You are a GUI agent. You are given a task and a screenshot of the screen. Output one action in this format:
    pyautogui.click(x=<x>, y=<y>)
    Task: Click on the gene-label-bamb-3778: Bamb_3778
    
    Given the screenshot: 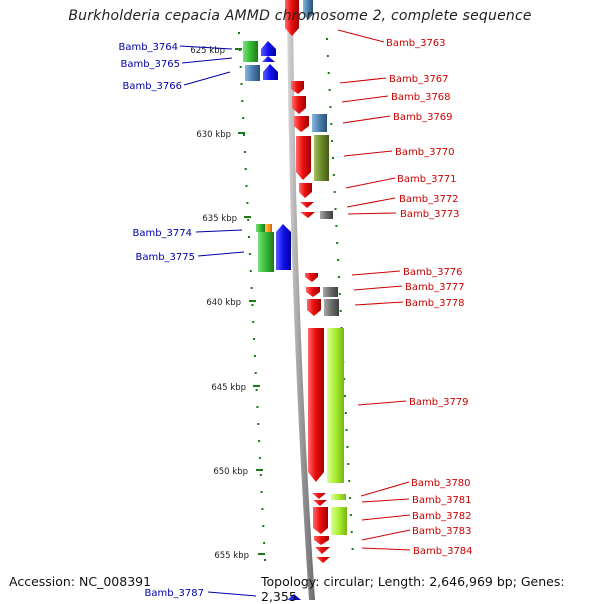 What is the action you would take?
    pyautogui.click(x=435, y=303)
    